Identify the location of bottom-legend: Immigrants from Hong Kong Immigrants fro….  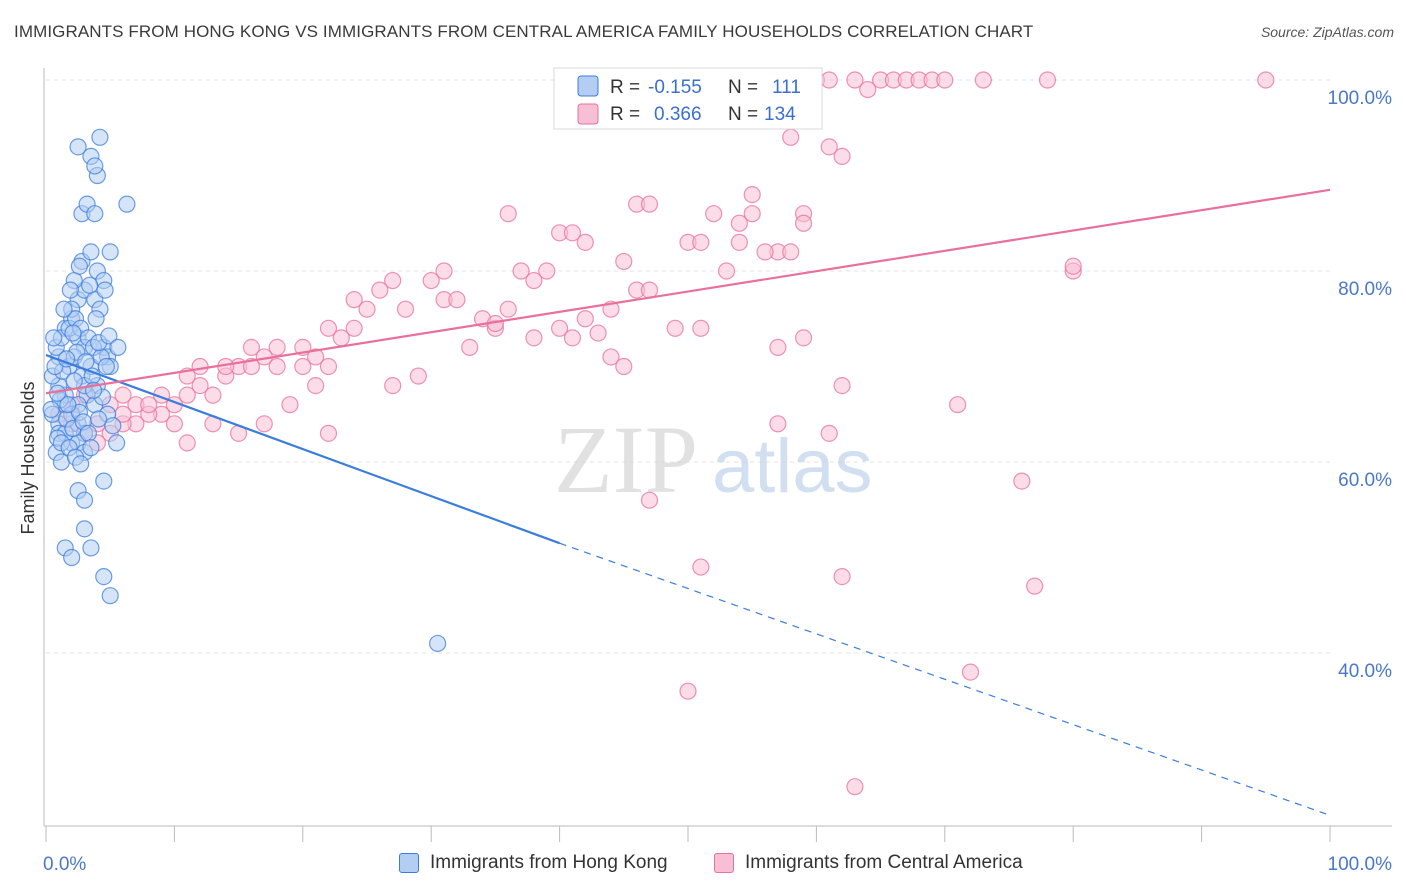
(703, 865).